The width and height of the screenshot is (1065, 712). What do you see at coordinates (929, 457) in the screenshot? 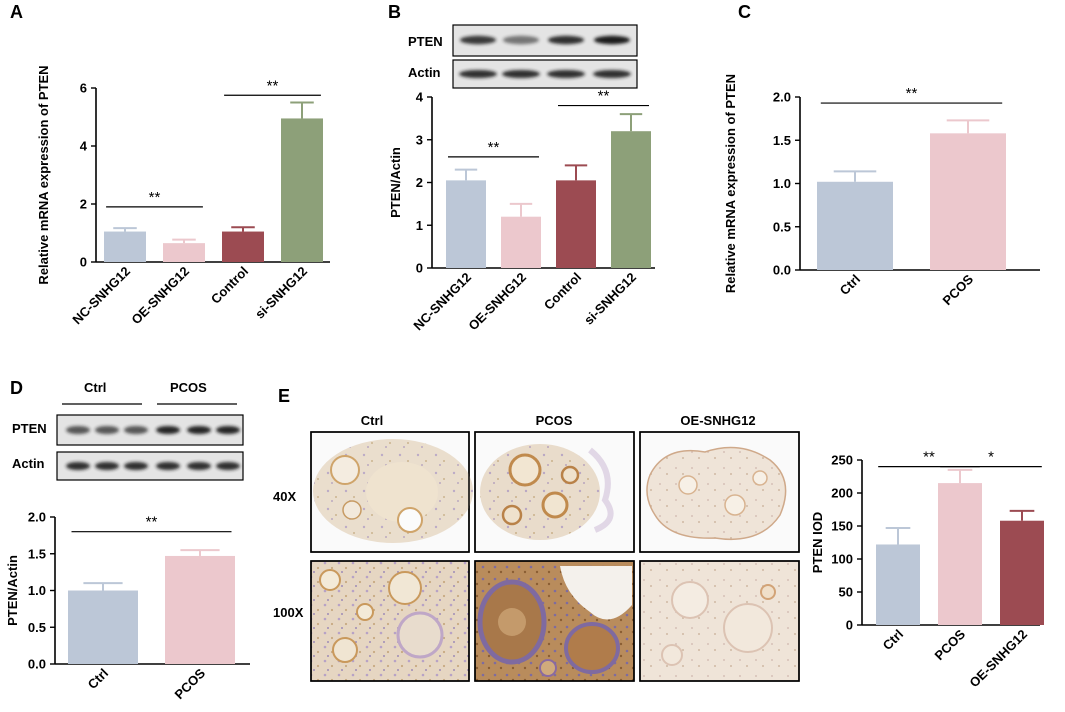
I see `chart-e-significance-label: **` at bounding box center [929, 457].